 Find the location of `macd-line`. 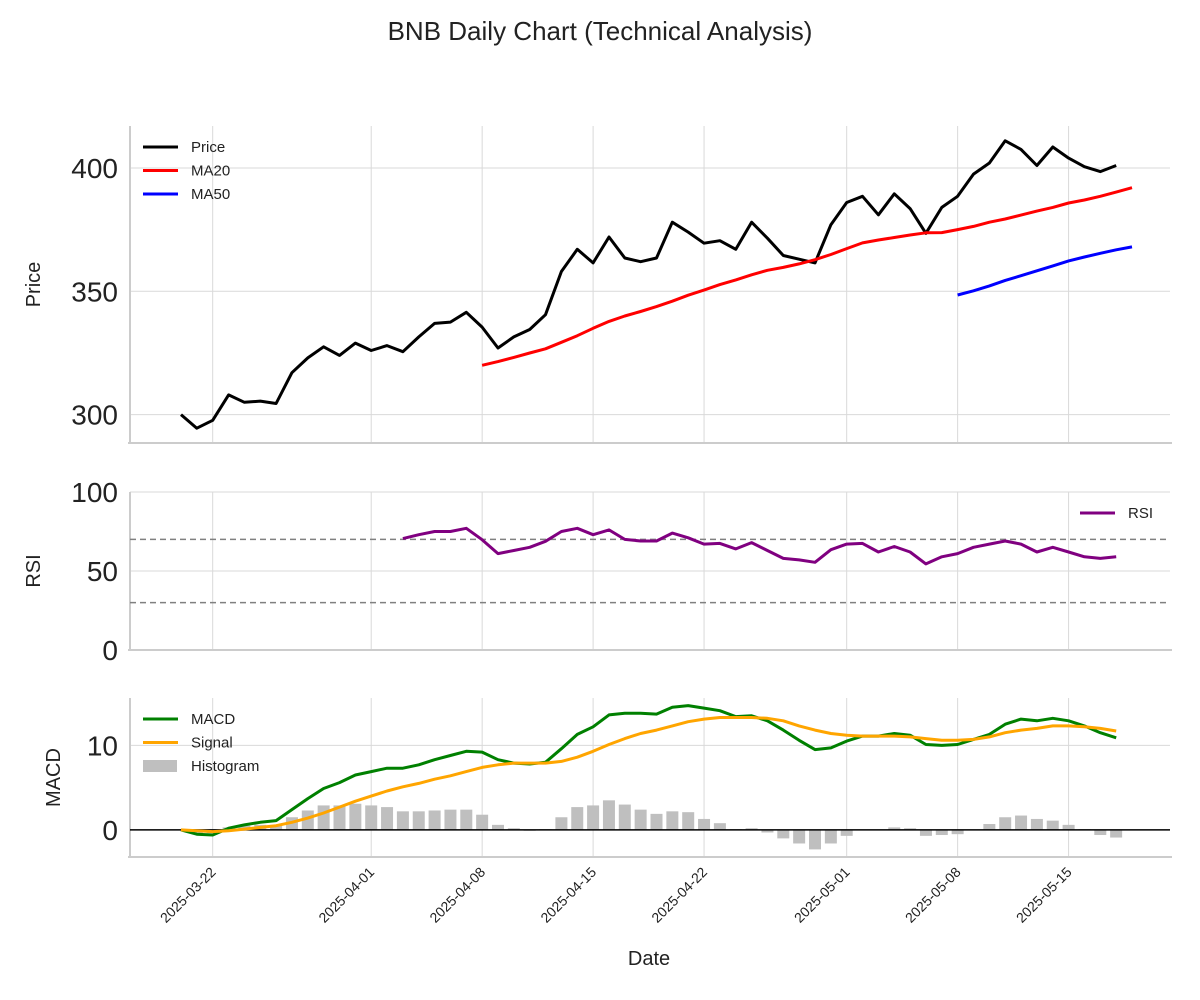

macd-line is located at coordinates (648, 770).